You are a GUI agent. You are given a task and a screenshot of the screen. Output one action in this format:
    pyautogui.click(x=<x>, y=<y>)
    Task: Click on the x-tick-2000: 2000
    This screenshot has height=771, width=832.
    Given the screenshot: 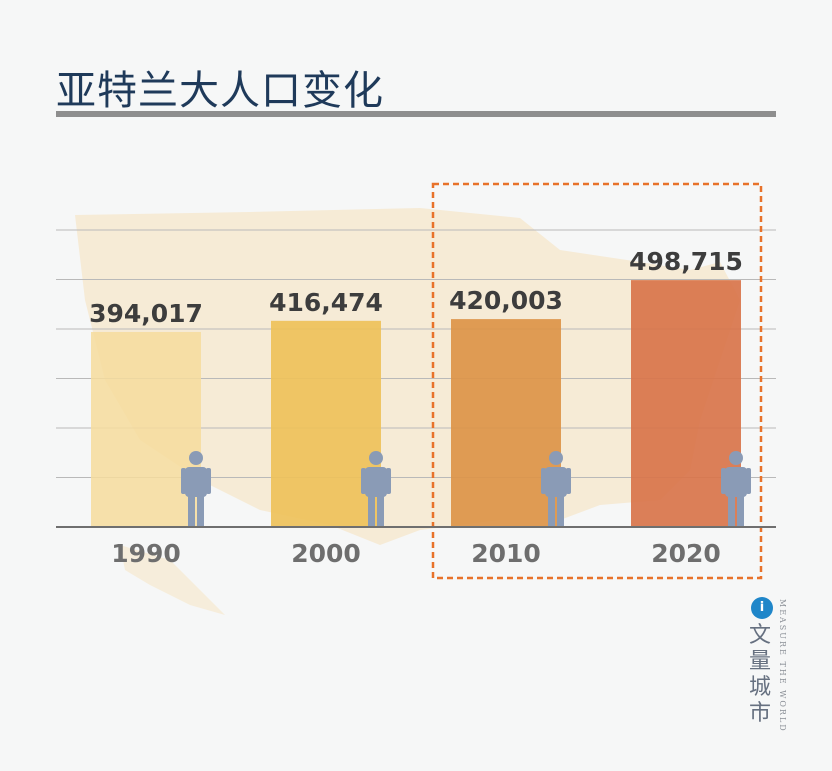 What is the action you would take?
    pyautogui.click(x=326, y=553)
    